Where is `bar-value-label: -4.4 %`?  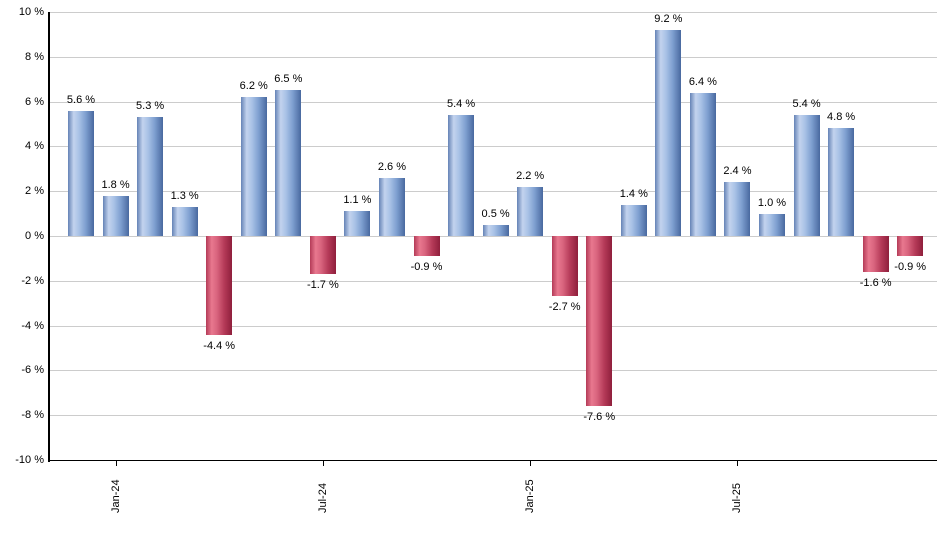
bar-value-label: -4.4 % is located at coordinates (219, 345).